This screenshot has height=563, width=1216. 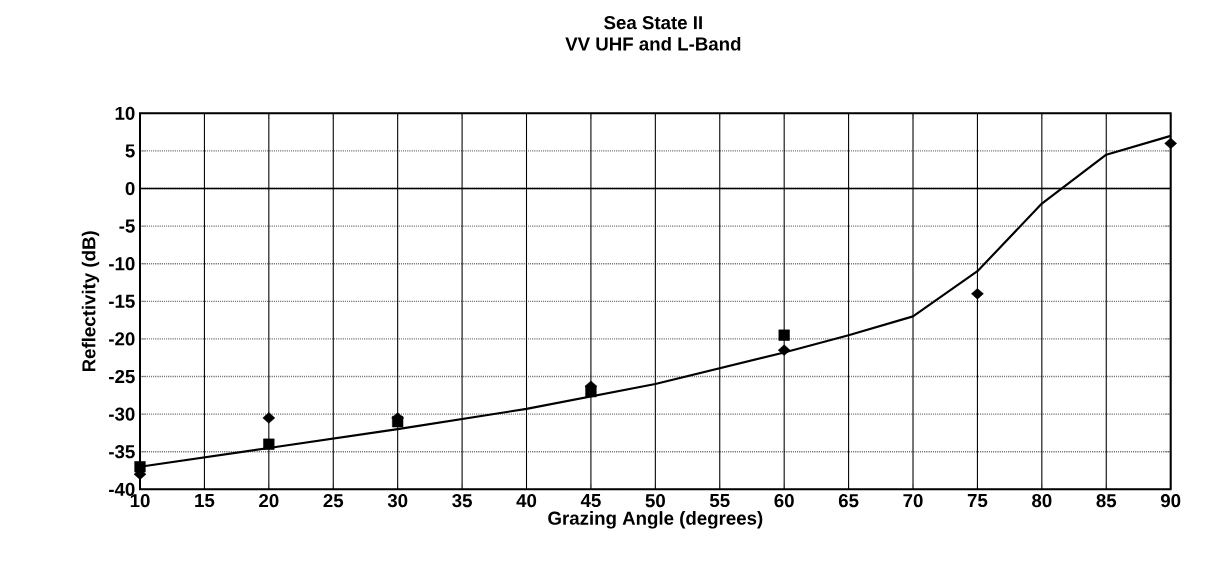 I want to click on x-tick-label: 70, so click(x=913, y=501).